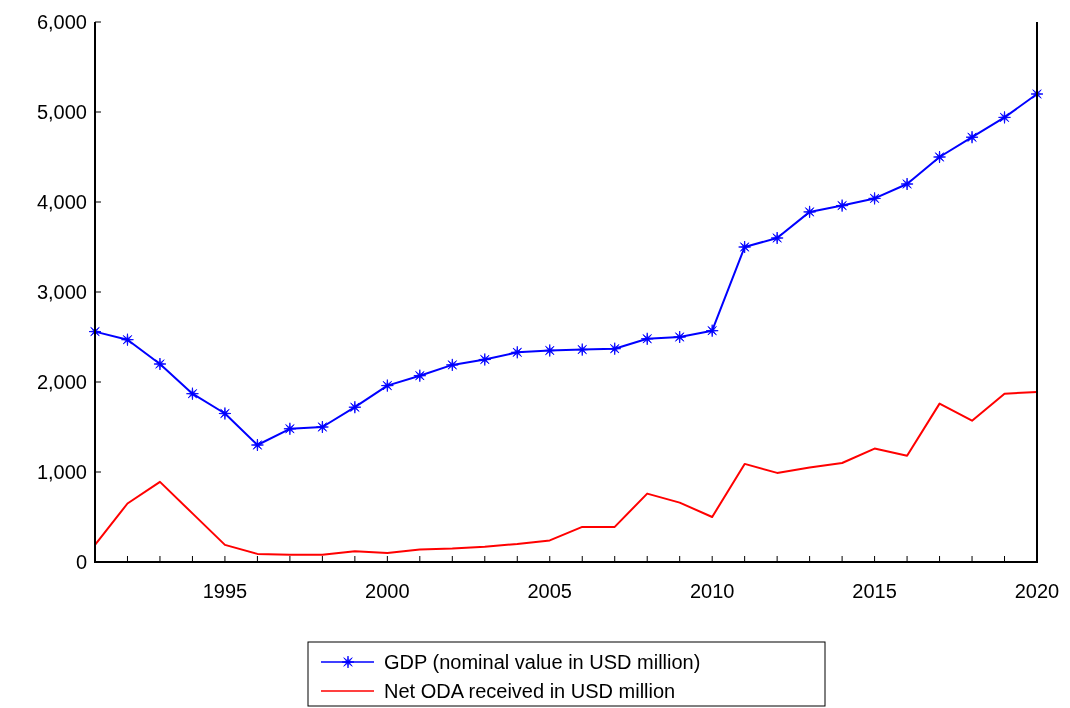 The height and width of the screenshot is (708, 1070). What do you see at coordinates (550, 591) in the screenshot?
I see `x-tick-label: 2005` at bounding box center [550, 591].